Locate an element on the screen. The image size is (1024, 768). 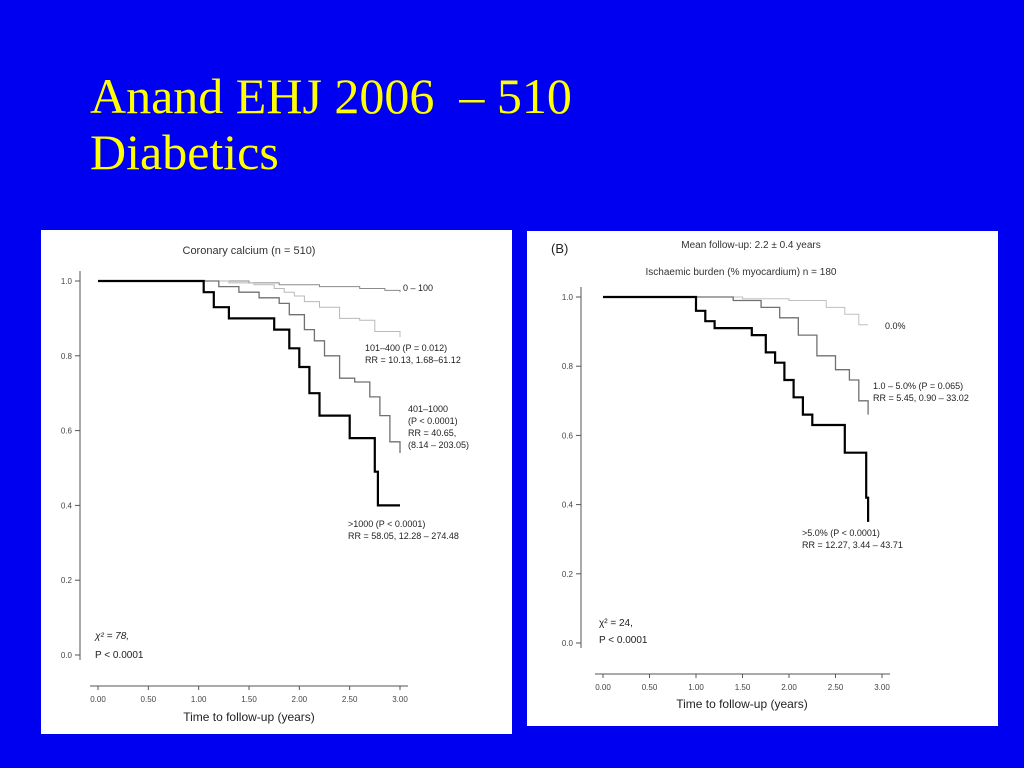
stats-line-1: χ² = 24, is located at coordinates (616, 623).